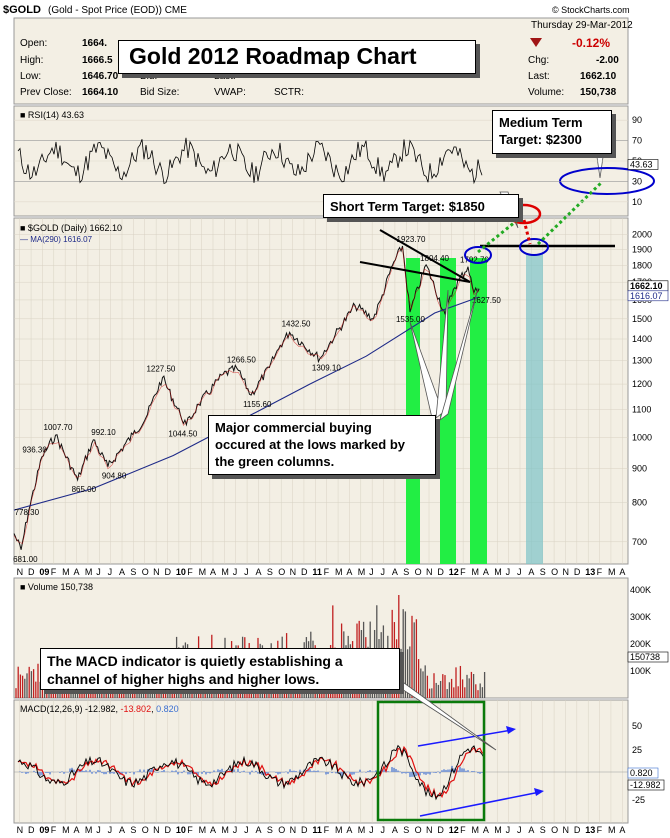  Describe the element at coordinates (591, 10) in the screenshot. I see `copyright: © StockCharts.com` at that location.